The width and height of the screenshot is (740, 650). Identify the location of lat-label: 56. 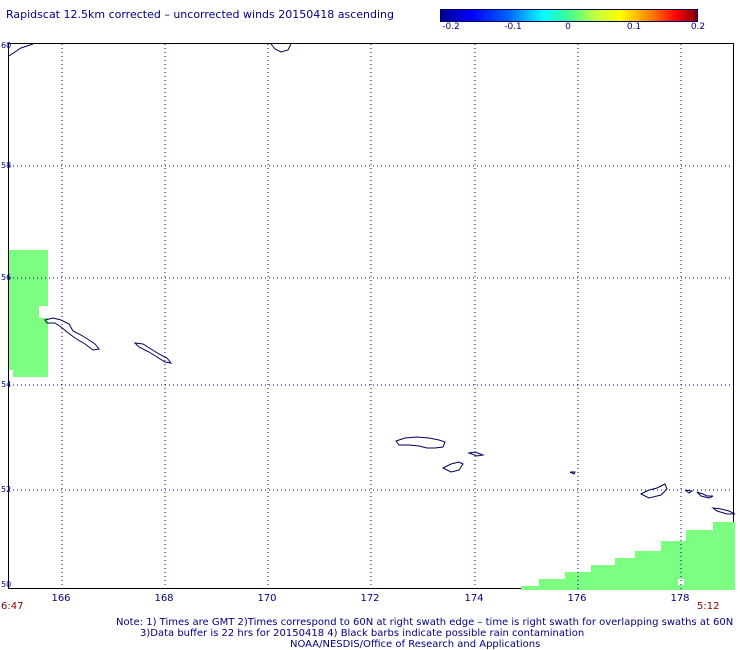
(6, 277).